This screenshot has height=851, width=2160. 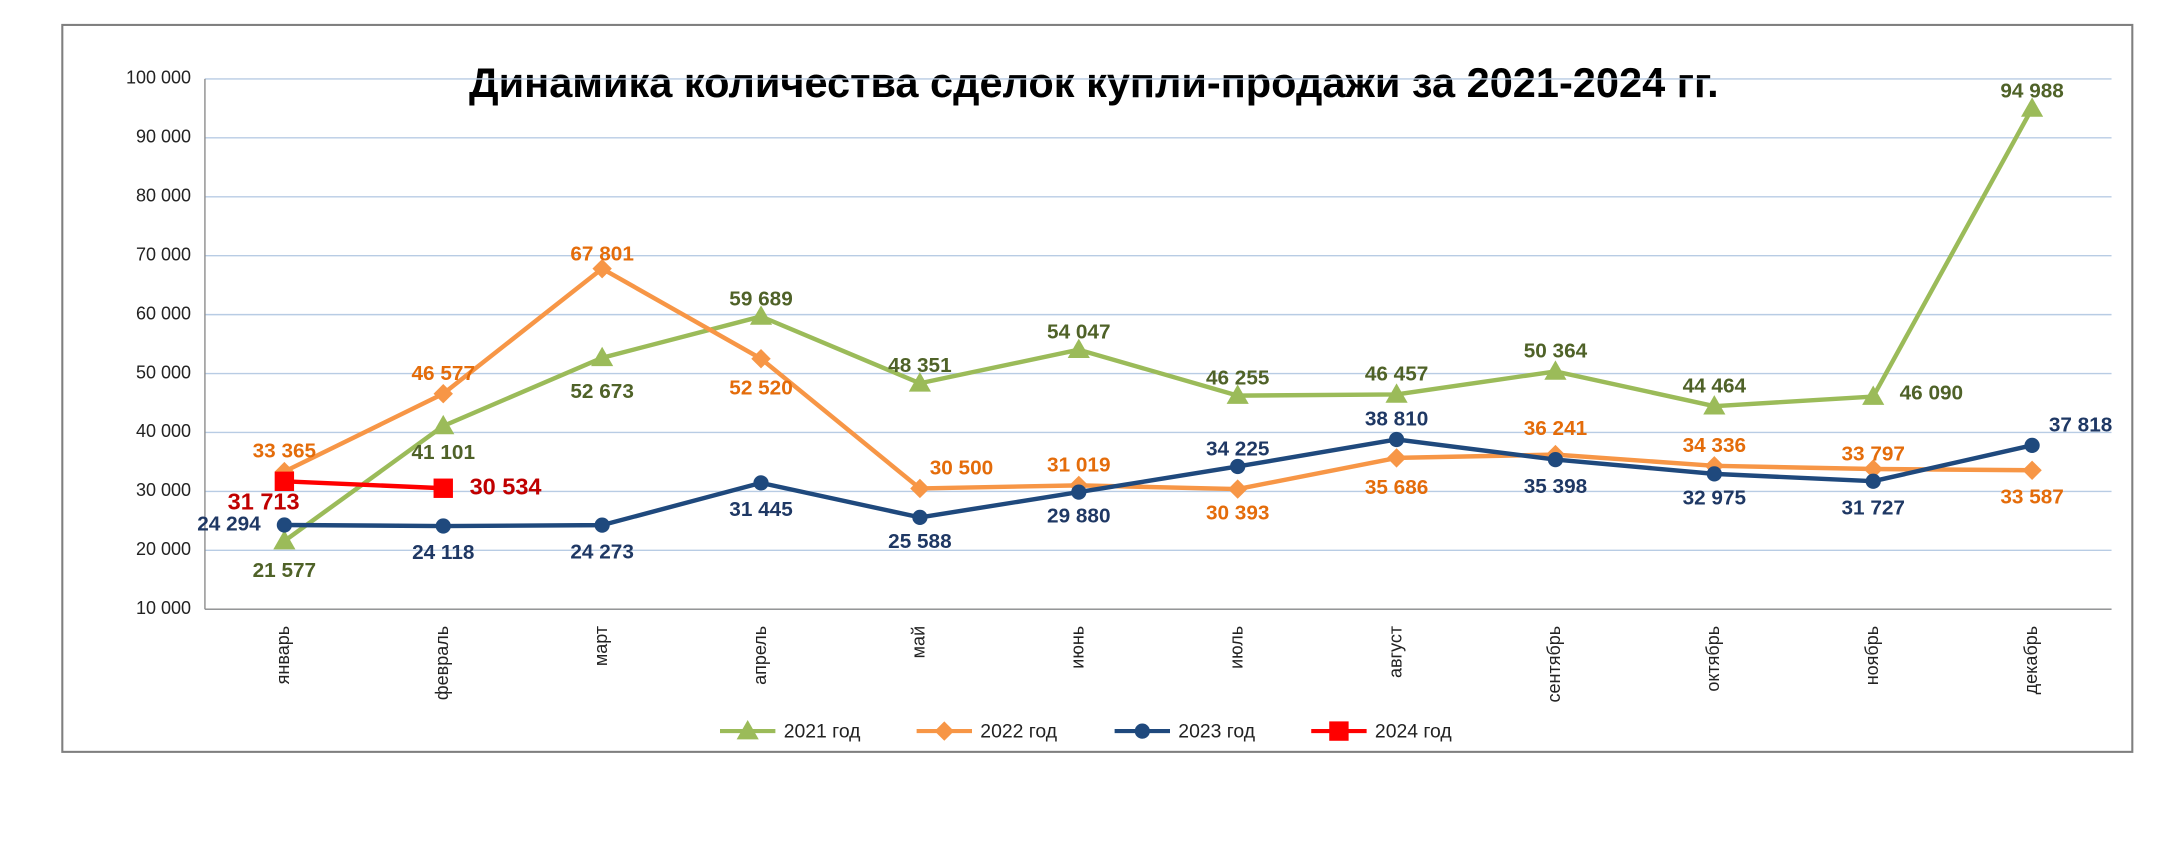 What do you see at coordinates (961, 468) in the screenshot?
I see `data-label: 30 500` at bounding box center [961, 468].